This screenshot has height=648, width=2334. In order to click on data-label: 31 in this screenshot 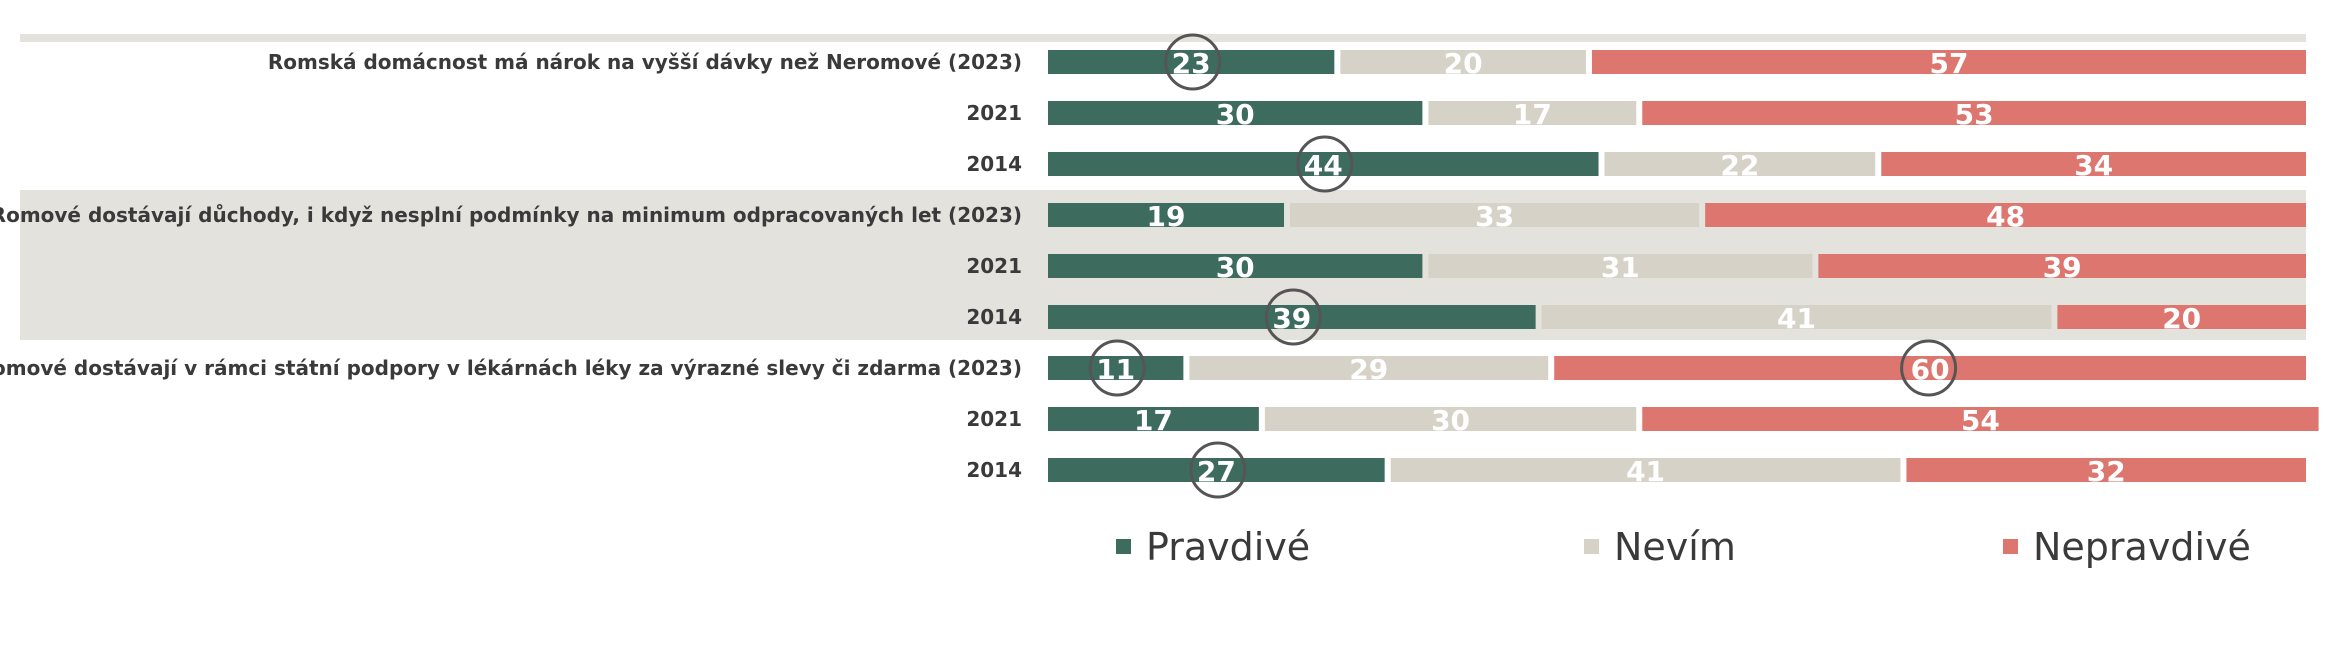, I will do `click(1620, 267)`.